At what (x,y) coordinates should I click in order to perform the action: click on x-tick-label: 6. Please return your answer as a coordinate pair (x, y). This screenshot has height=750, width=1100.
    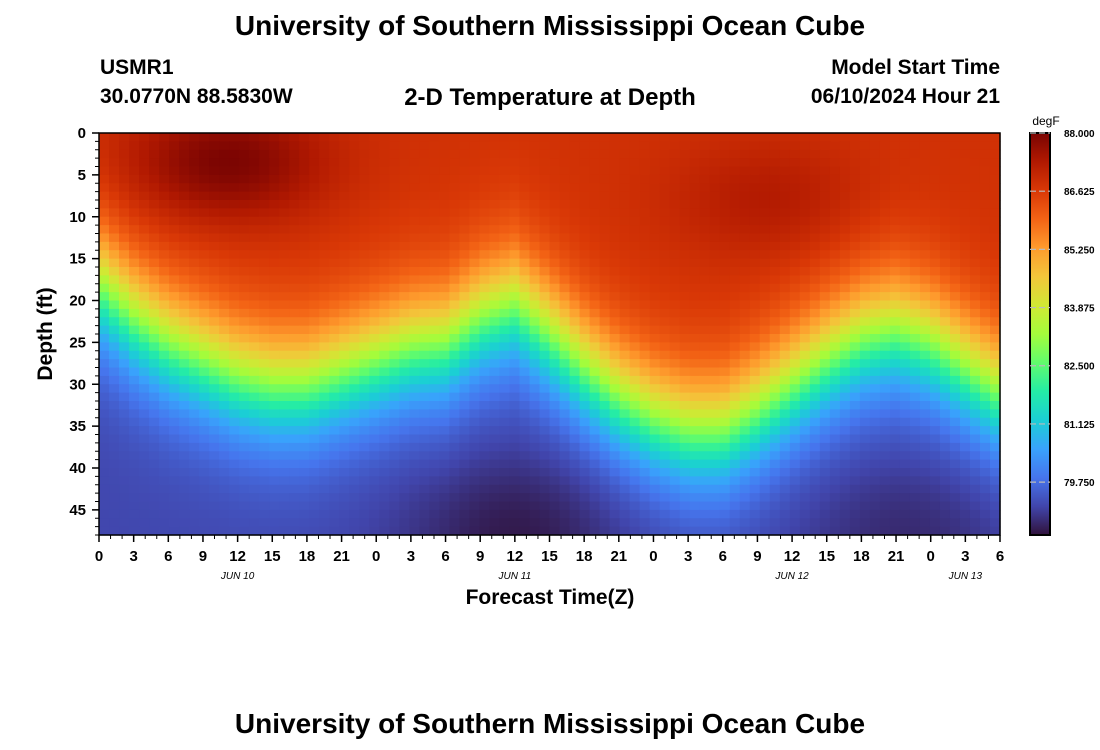
    Looking at the image, I should click on (445, 556).